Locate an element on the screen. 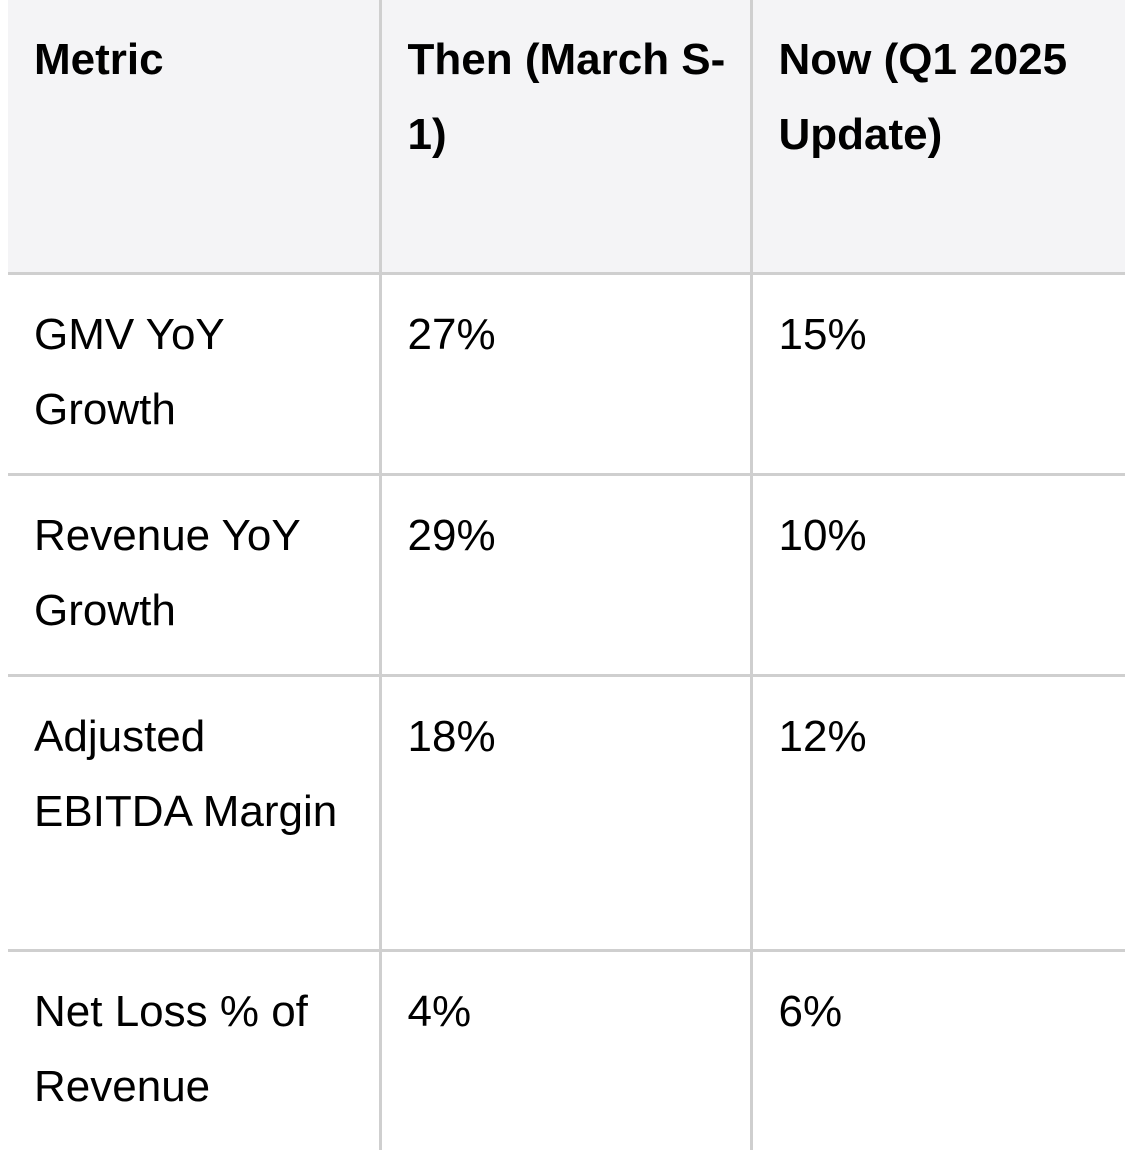 The image size is (1125, 1155). header-then: Then (March S-1) is located at coordinates (566, 137).